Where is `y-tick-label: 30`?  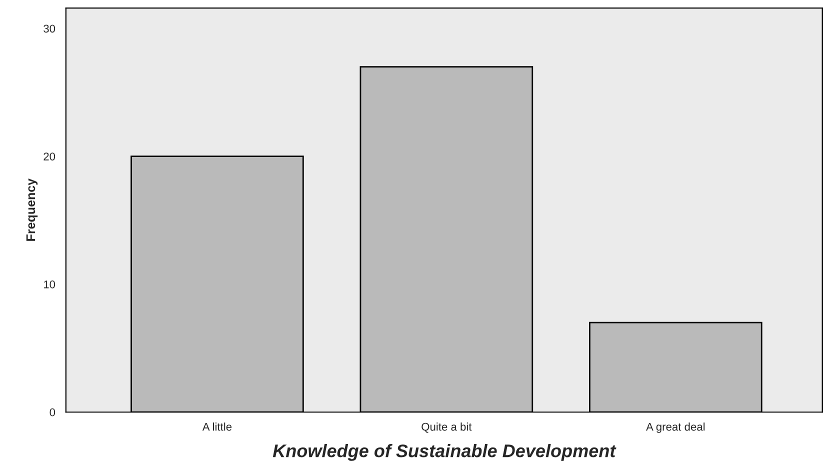
y-tick-label: 30 is located at coordinates (50, 28).